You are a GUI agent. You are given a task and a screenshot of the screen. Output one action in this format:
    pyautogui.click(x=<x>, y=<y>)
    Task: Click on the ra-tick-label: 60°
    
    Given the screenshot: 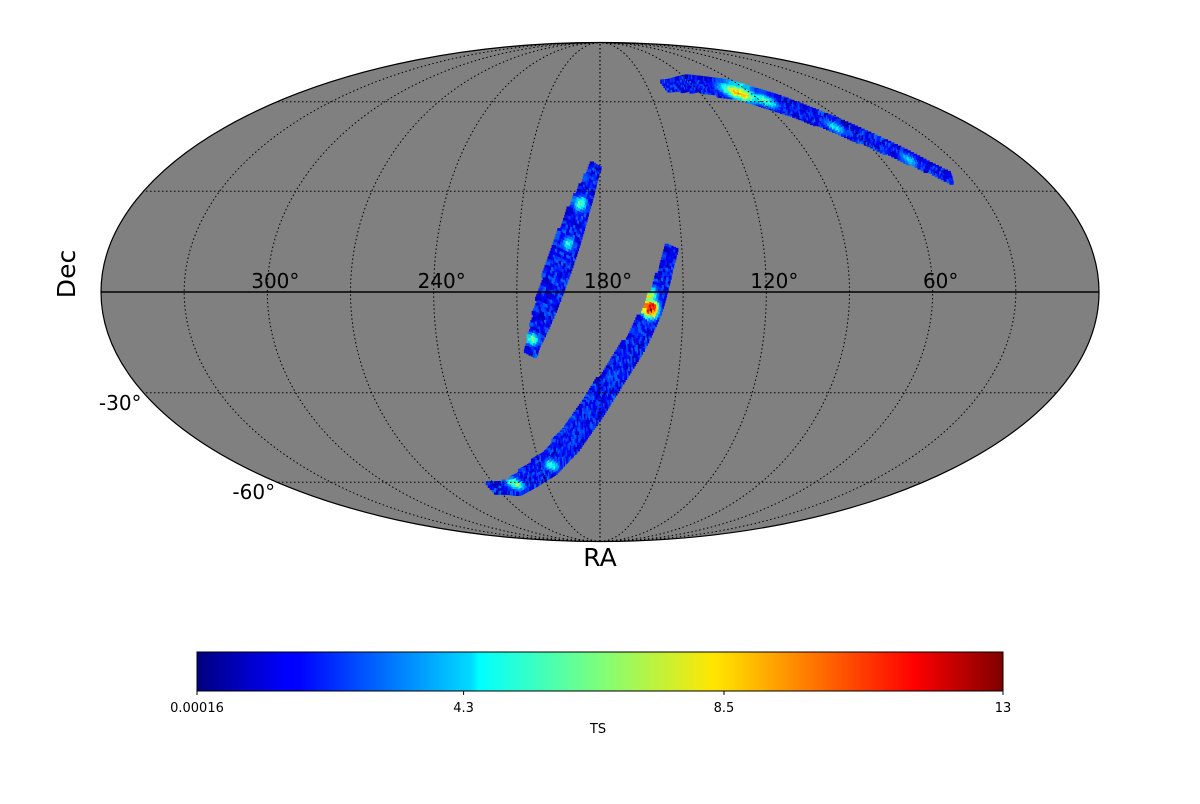 What is the action you would take?
    pyautogui.click(x=940, y=281)
    